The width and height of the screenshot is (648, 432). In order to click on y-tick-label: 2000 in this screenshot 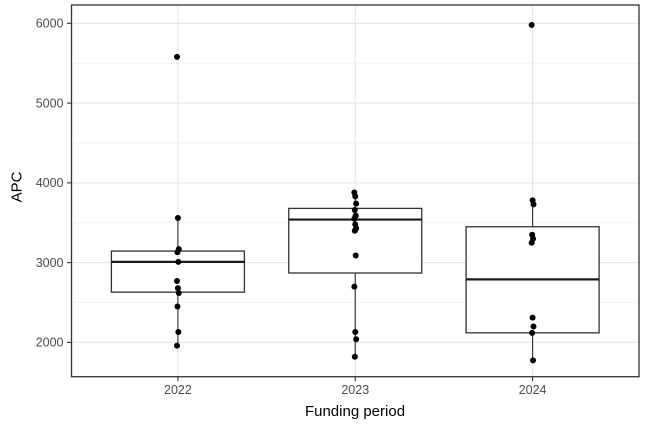, I will do `click(50, 343)`.